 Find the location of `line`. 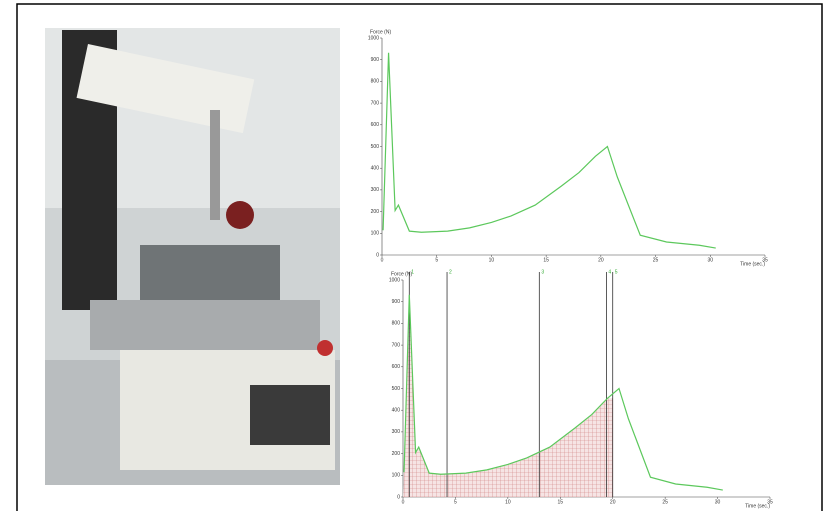

line is located at coordinates (563, 392).